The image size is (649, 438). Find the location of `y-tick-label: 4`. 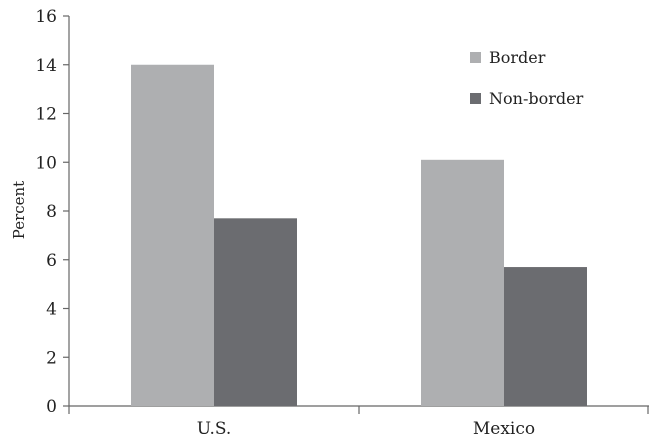

y-tick-label: 4 is located at coordinates (51, 310).